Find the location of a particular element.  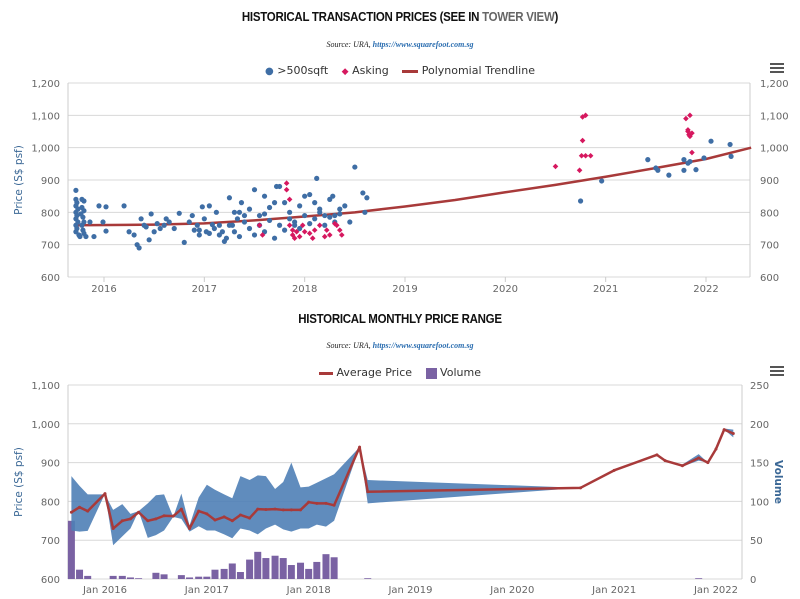

y-tick-label-right: 1,000 is located at coordinates (774, 149).